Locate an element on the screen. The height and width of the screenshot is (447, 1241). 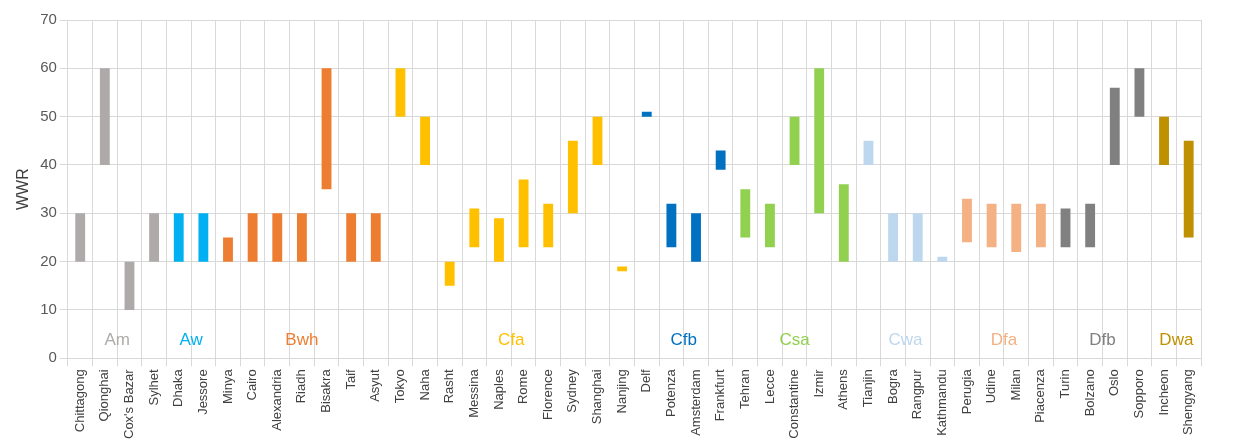
x-tick-label: Rome is located at coordinates (523, 387).